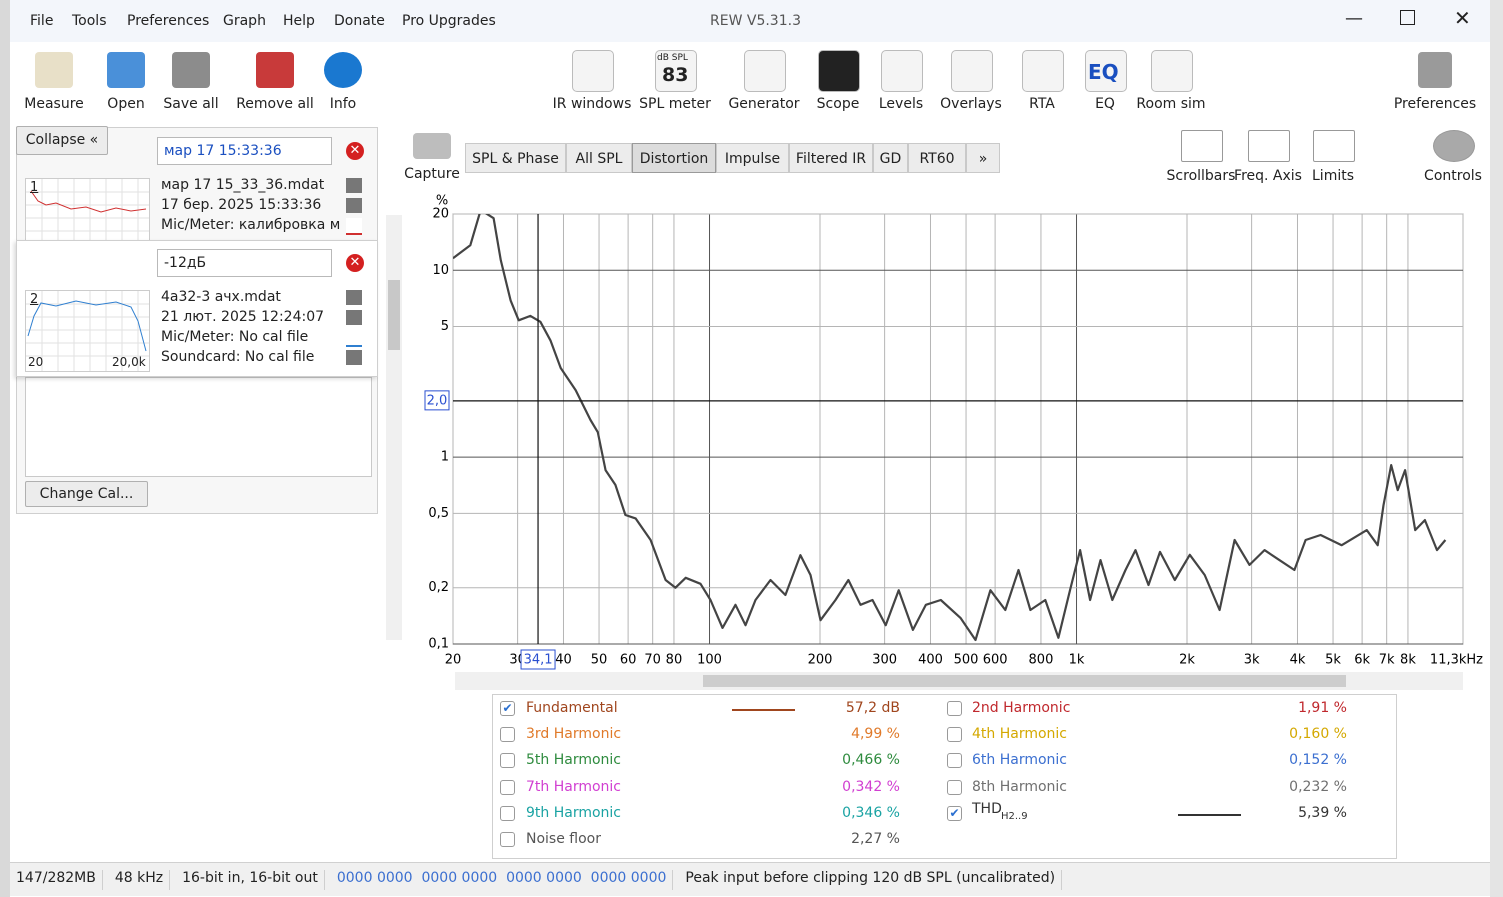 The height and width of the screenshot is (897, 1503). Describe the element at coordinates (573, 786) in the screenshot. I see `readout-name: 7th Harmonic` at that location.